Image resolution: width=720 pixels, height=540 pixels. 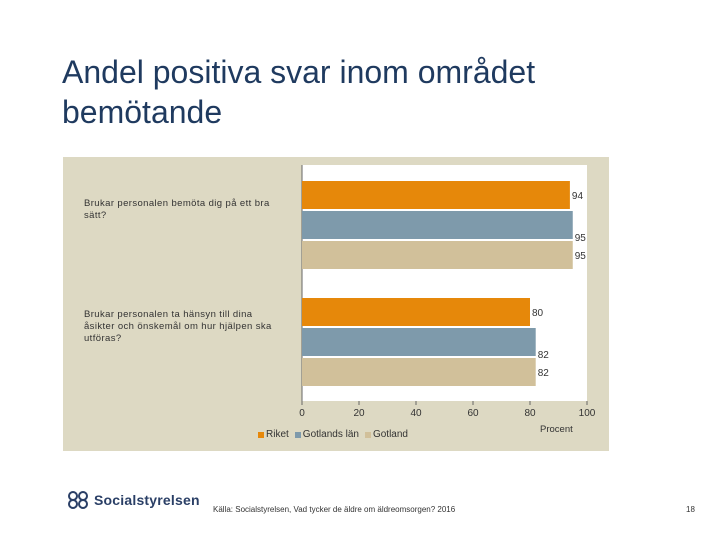 I want to click on legend-label: Gotlands län, so click(x=330, y=434).